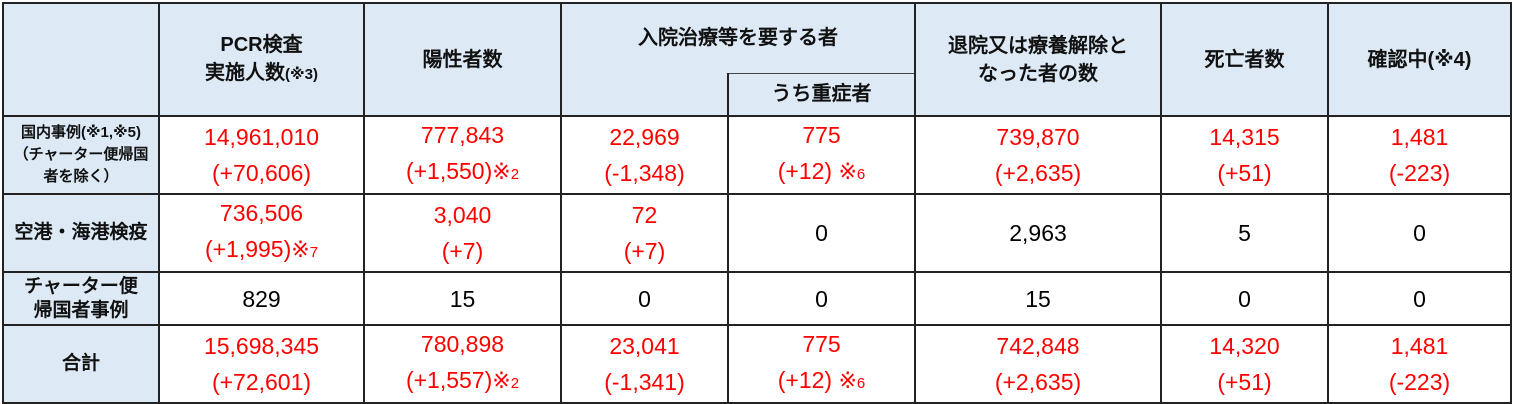 The width and height of the screenshot is (1514, 404). What do you see at coordinates (80, 132) in the screenshot?
I see `row-label-line: 国内事例(※1,※5)` at bounding box center [80, 132].